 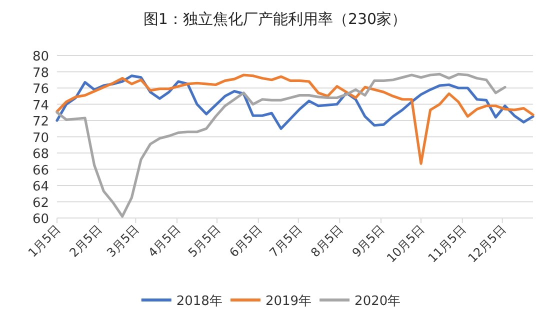 I want to click on y-tick-label: 62, so click(x=40, y=203).